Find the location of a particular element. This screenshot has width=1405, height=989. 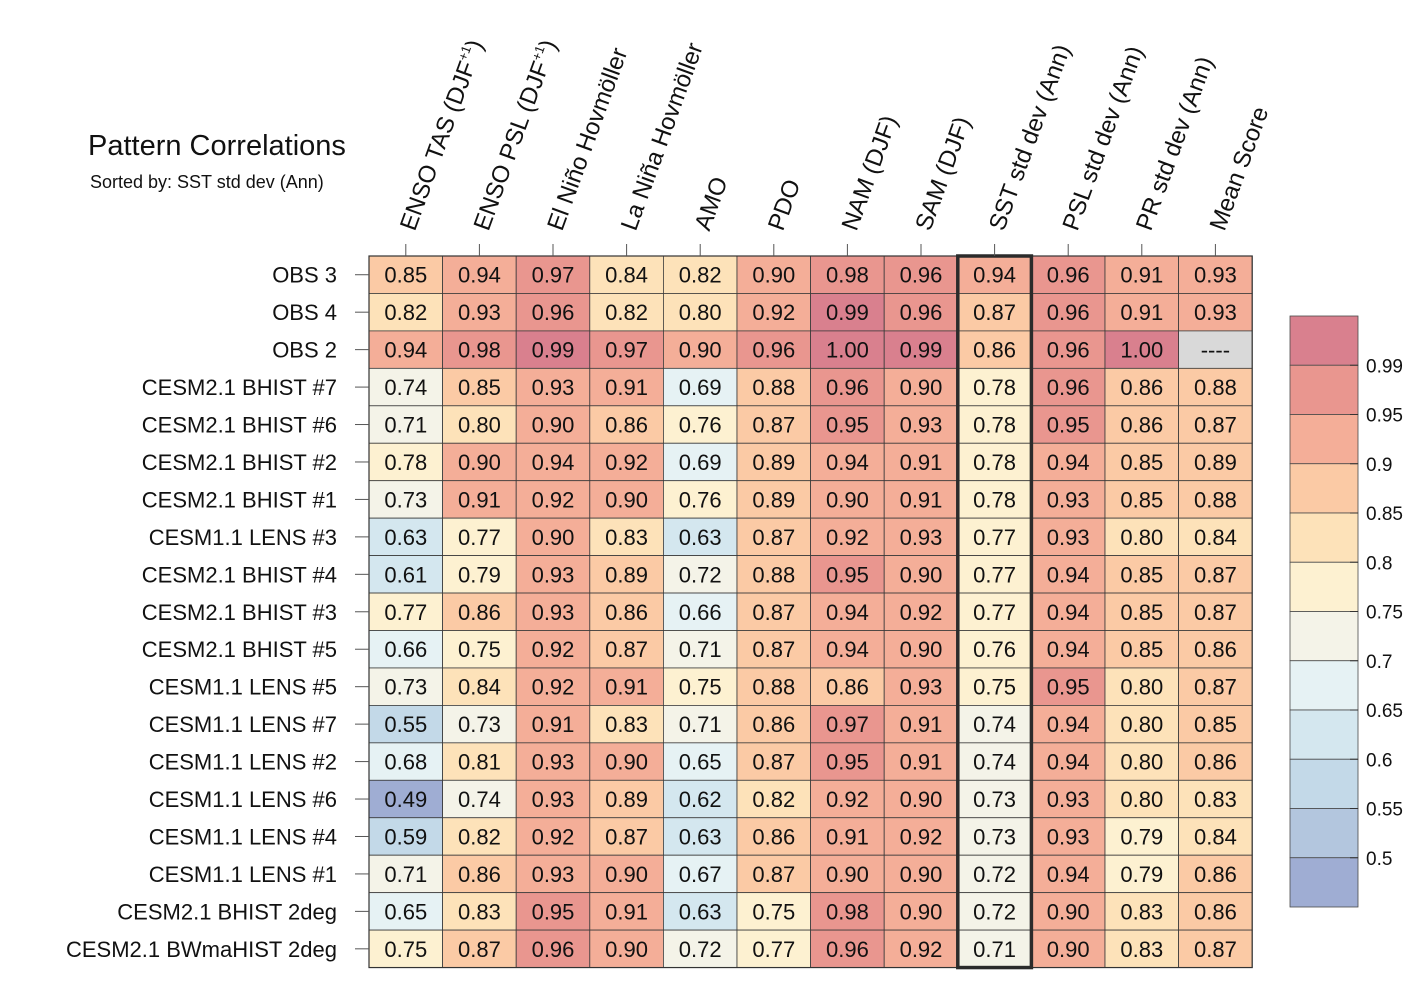

column-label: PDO is located at coordinates (784, 205).